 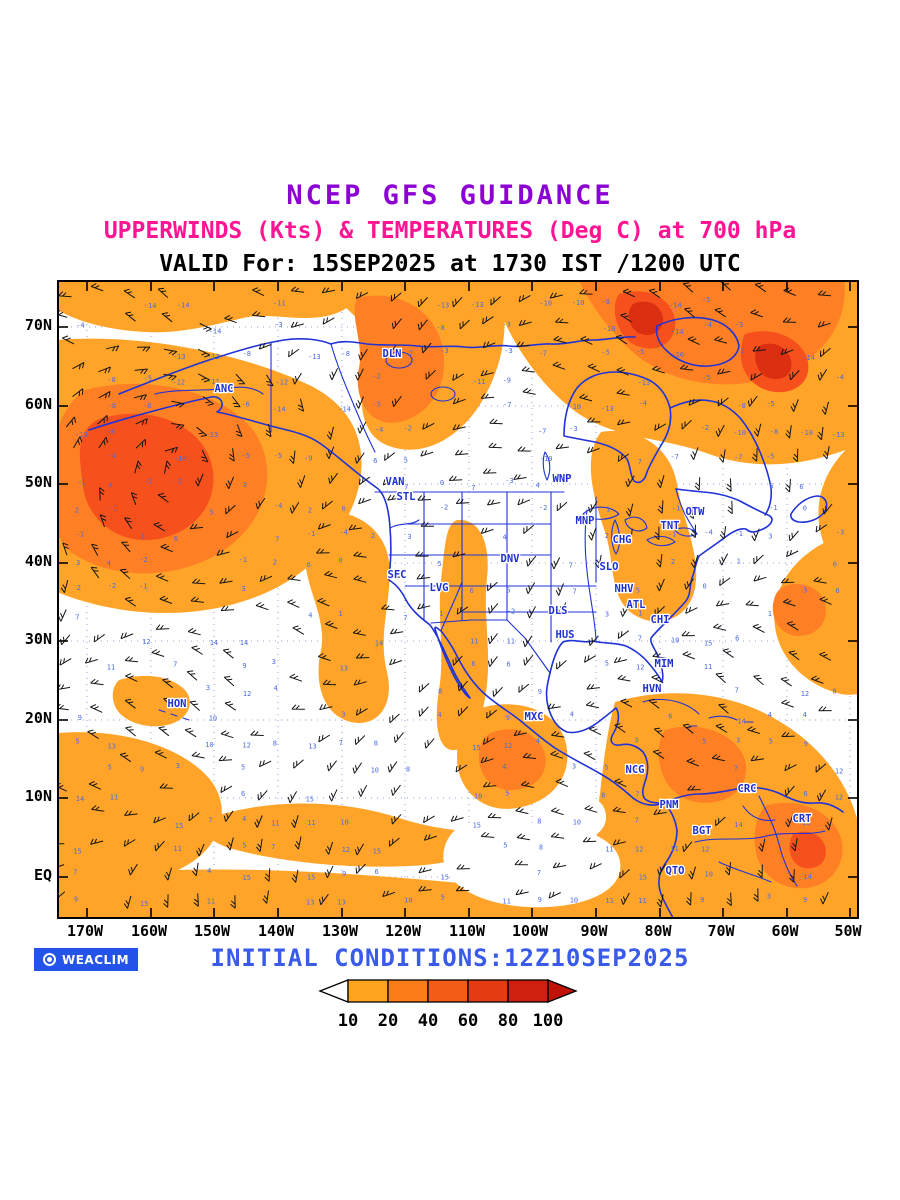 I want to click on svg-text: -13, so click(x=213, y=357).